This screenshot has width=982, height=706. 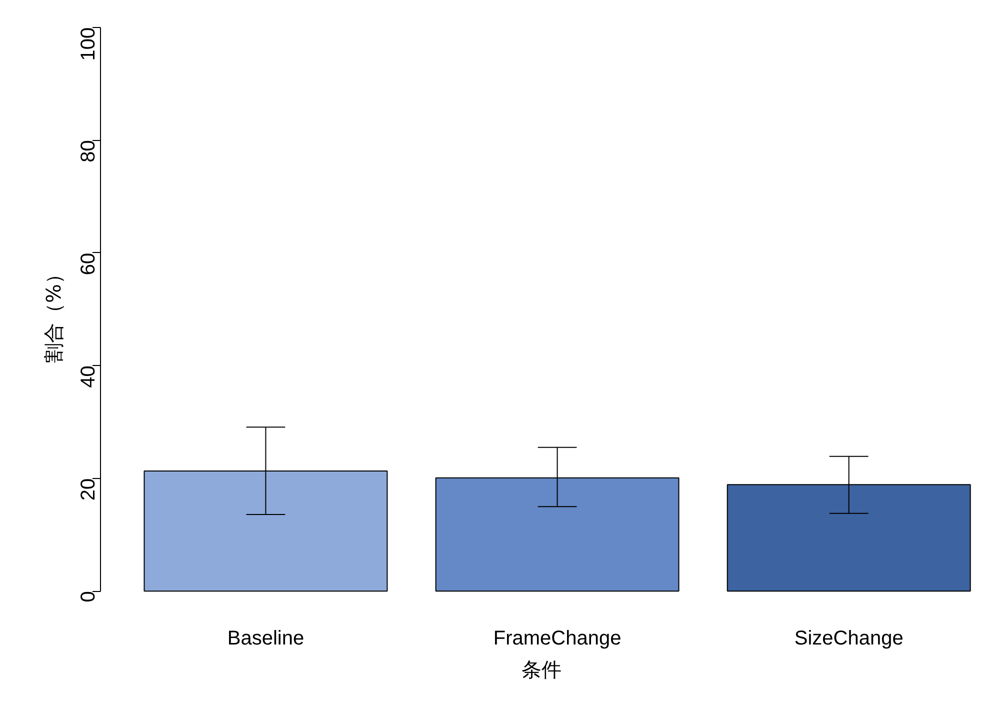 What do you see at coordinates (89, 151) in the screenshot?
I see `y-tick-label: 80` at bounding box center [89, 151].